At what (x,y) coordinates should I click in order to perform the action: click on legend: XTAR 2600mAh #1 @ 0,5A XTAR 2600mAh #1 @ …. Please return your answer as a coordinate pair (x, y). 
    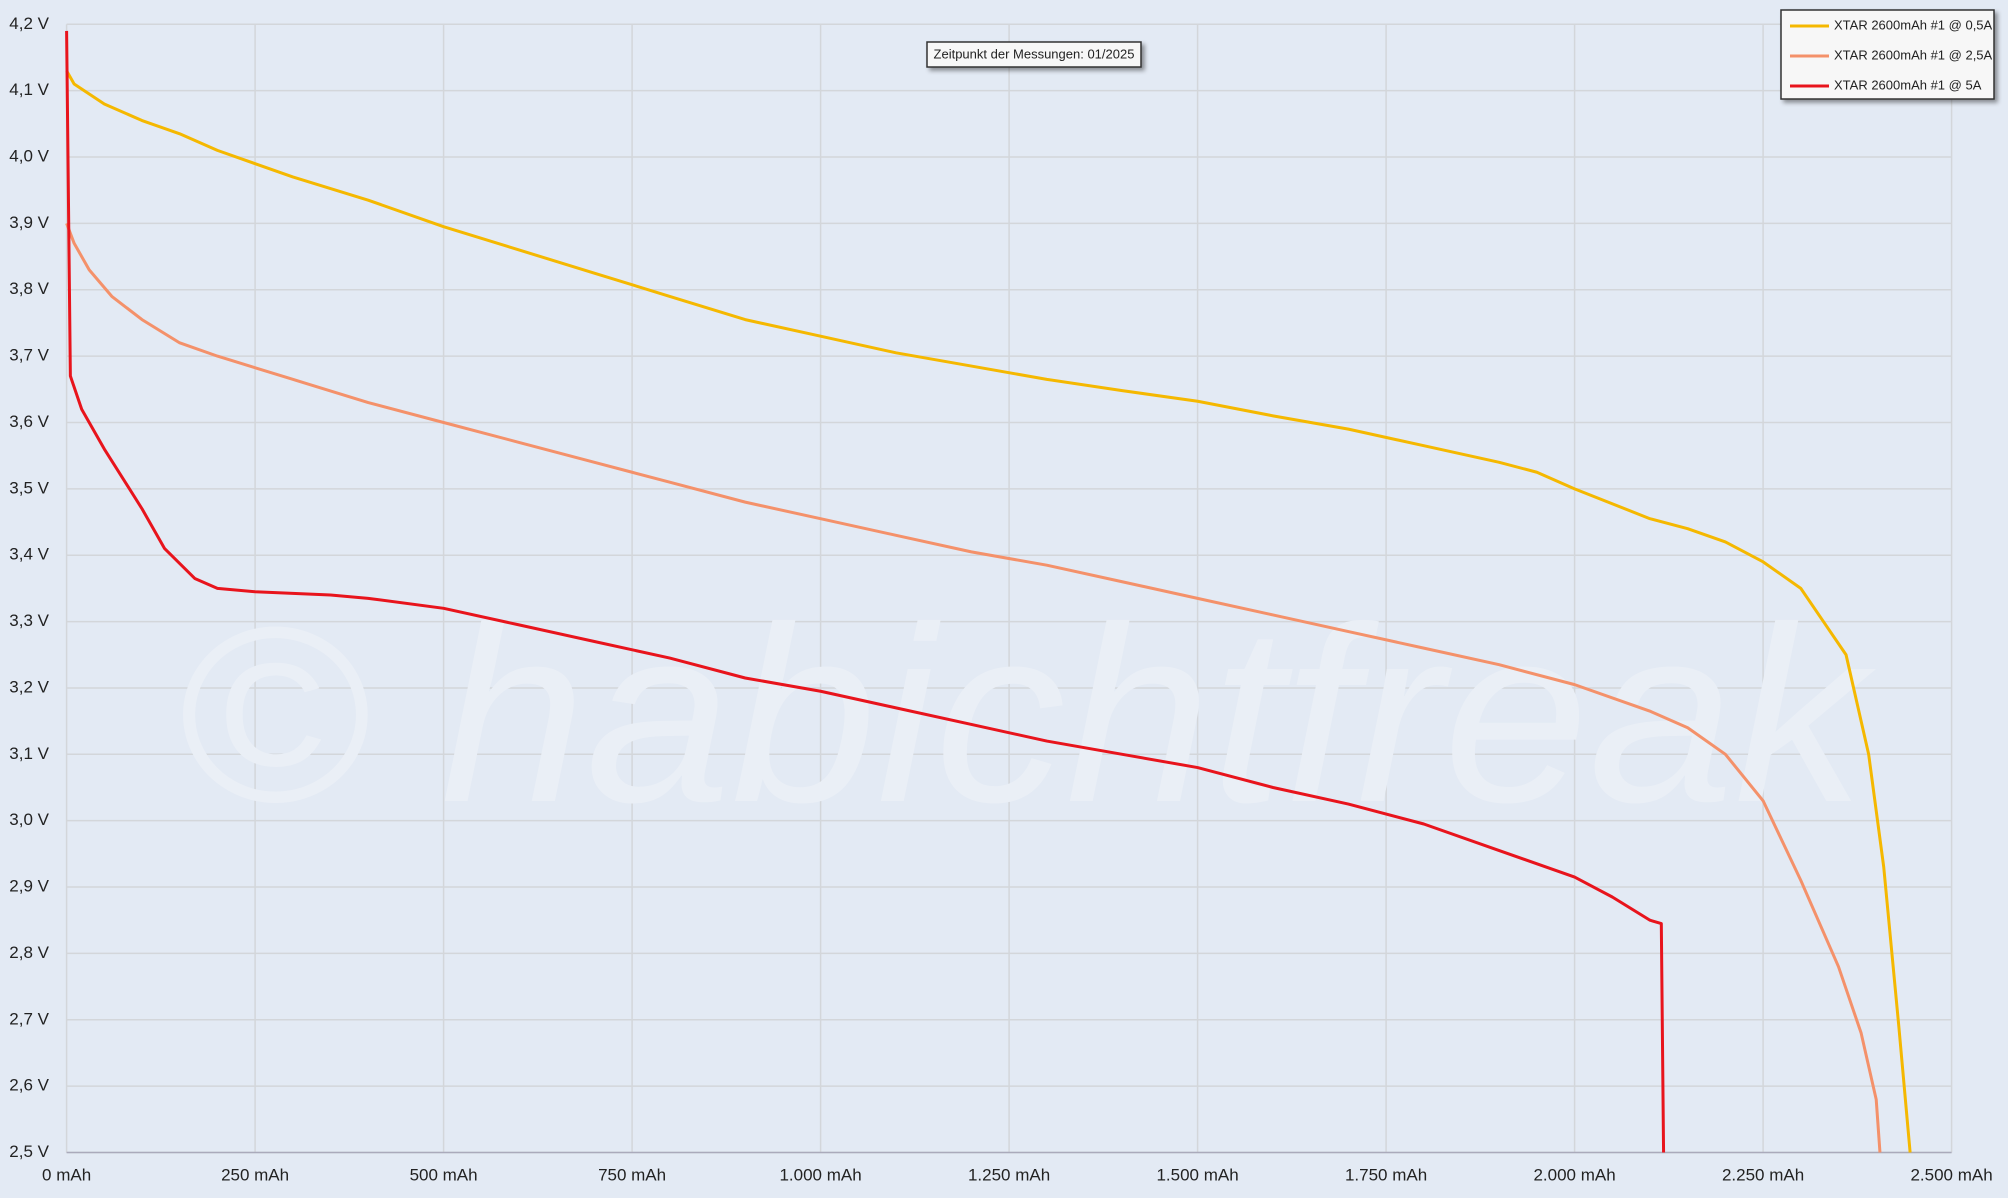
    Looking at the image, I should click on (1891, 54).